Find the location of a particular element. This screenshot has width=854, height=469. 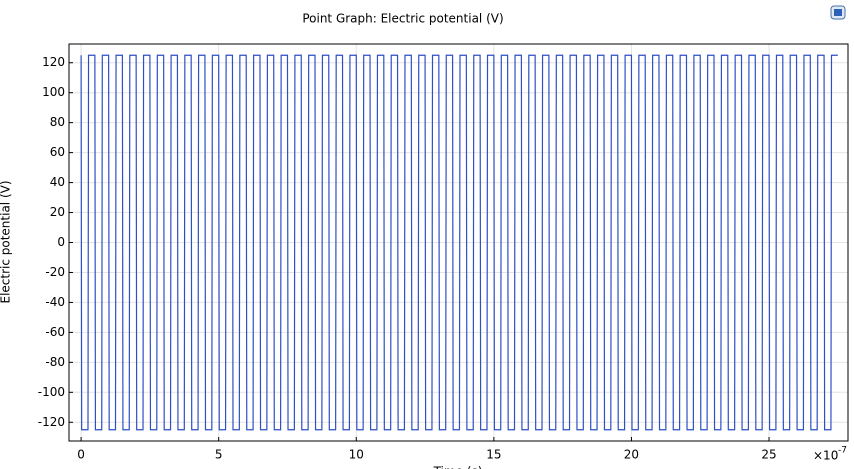

x-tick-label: 25 is located at coordinates (768, 455).